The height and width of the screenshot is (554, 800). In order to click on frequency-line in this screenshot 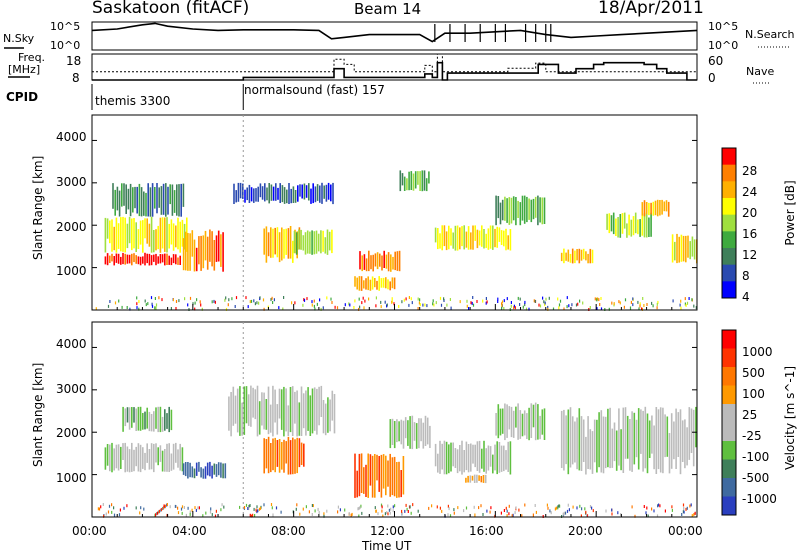, I will do `click(394, 63)`.